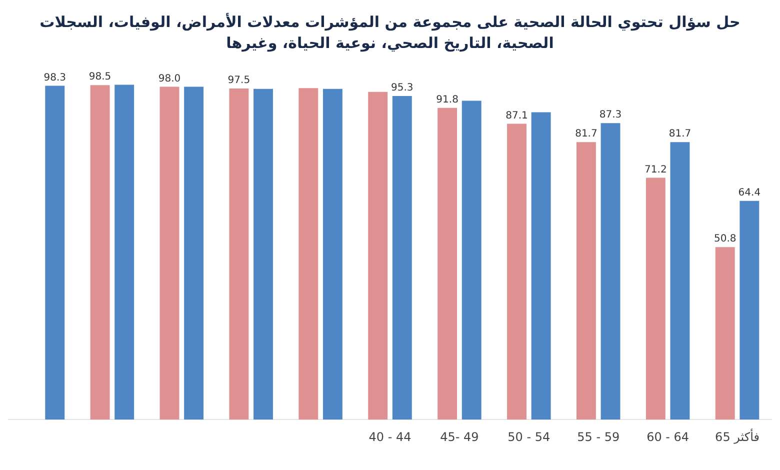 The width and height of the screenshot is (780, 470). Describe the element at coordinates (598, 437) in the screenshot. I see `x-tick-label: 55 - 59` at that location.